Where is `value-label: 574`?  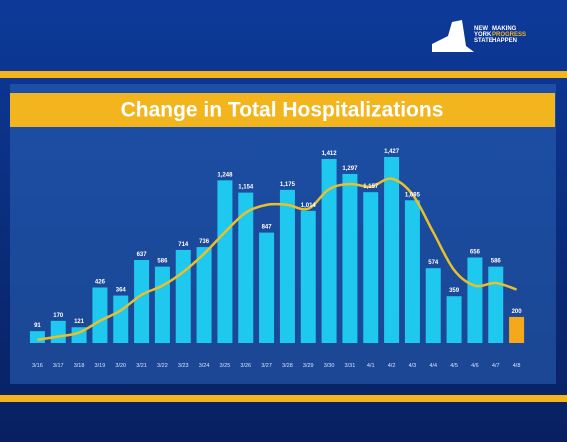
value-label: 574 is located at coordinates (433, 263).